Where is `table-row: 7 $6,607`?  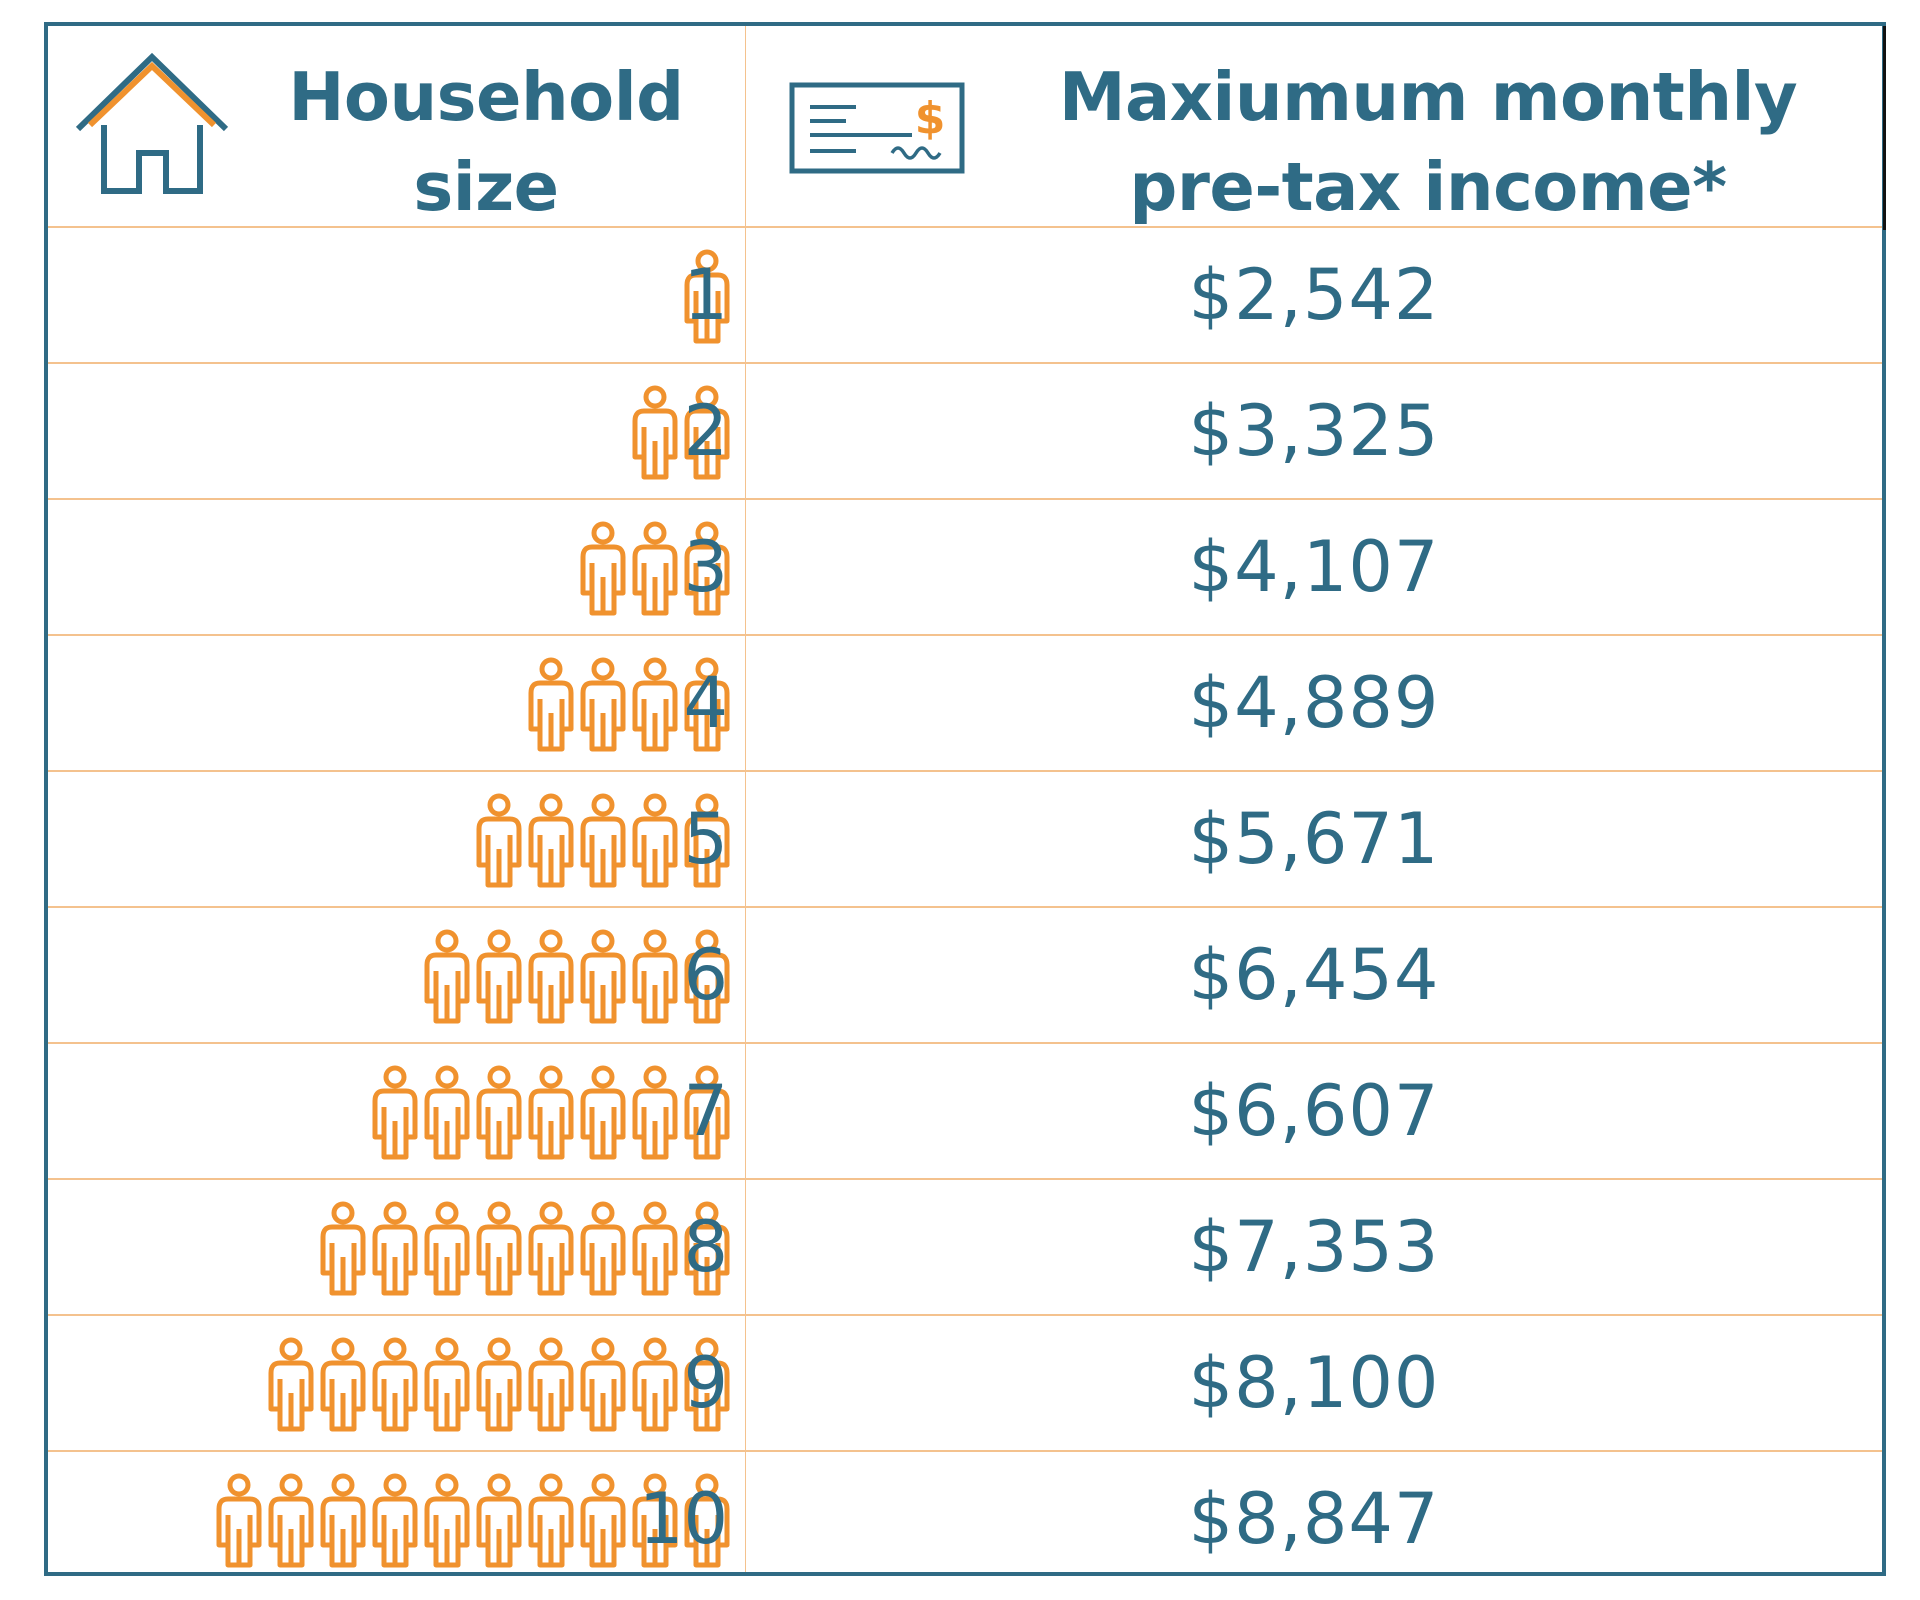 table-row: 7 $6,607 is located at coordinates (965, 1112).